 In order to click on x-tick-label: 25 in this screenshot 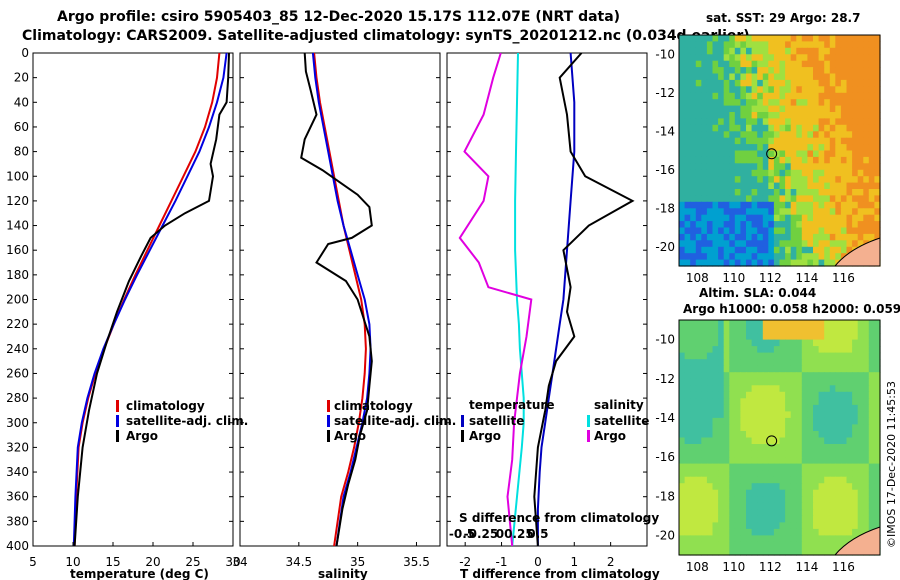, I will do `click(192, 562)`.